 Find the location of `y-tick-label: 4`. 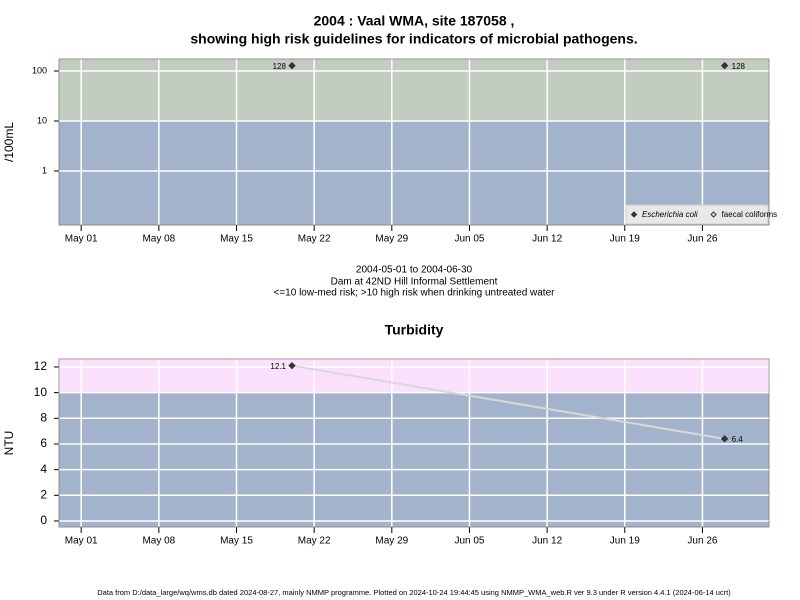

y-tick-label: 4 is located at coordinates (43, 469).